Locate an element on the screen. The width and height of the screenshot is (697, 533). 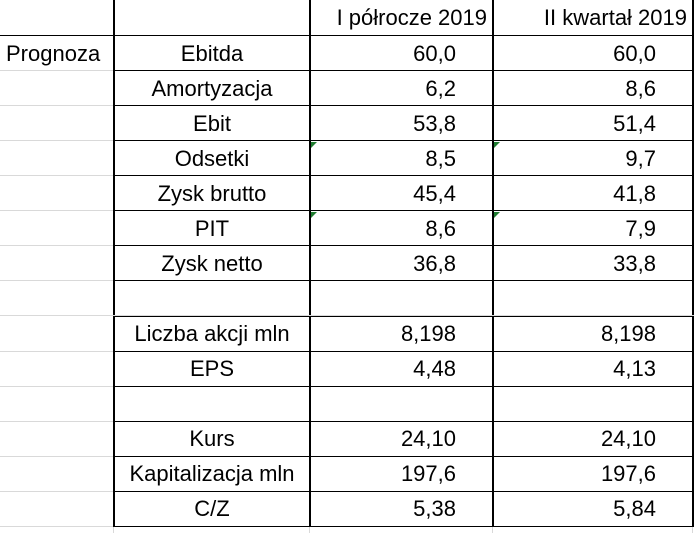
value-h1: 53,8 is located at coordinates (434, 123).